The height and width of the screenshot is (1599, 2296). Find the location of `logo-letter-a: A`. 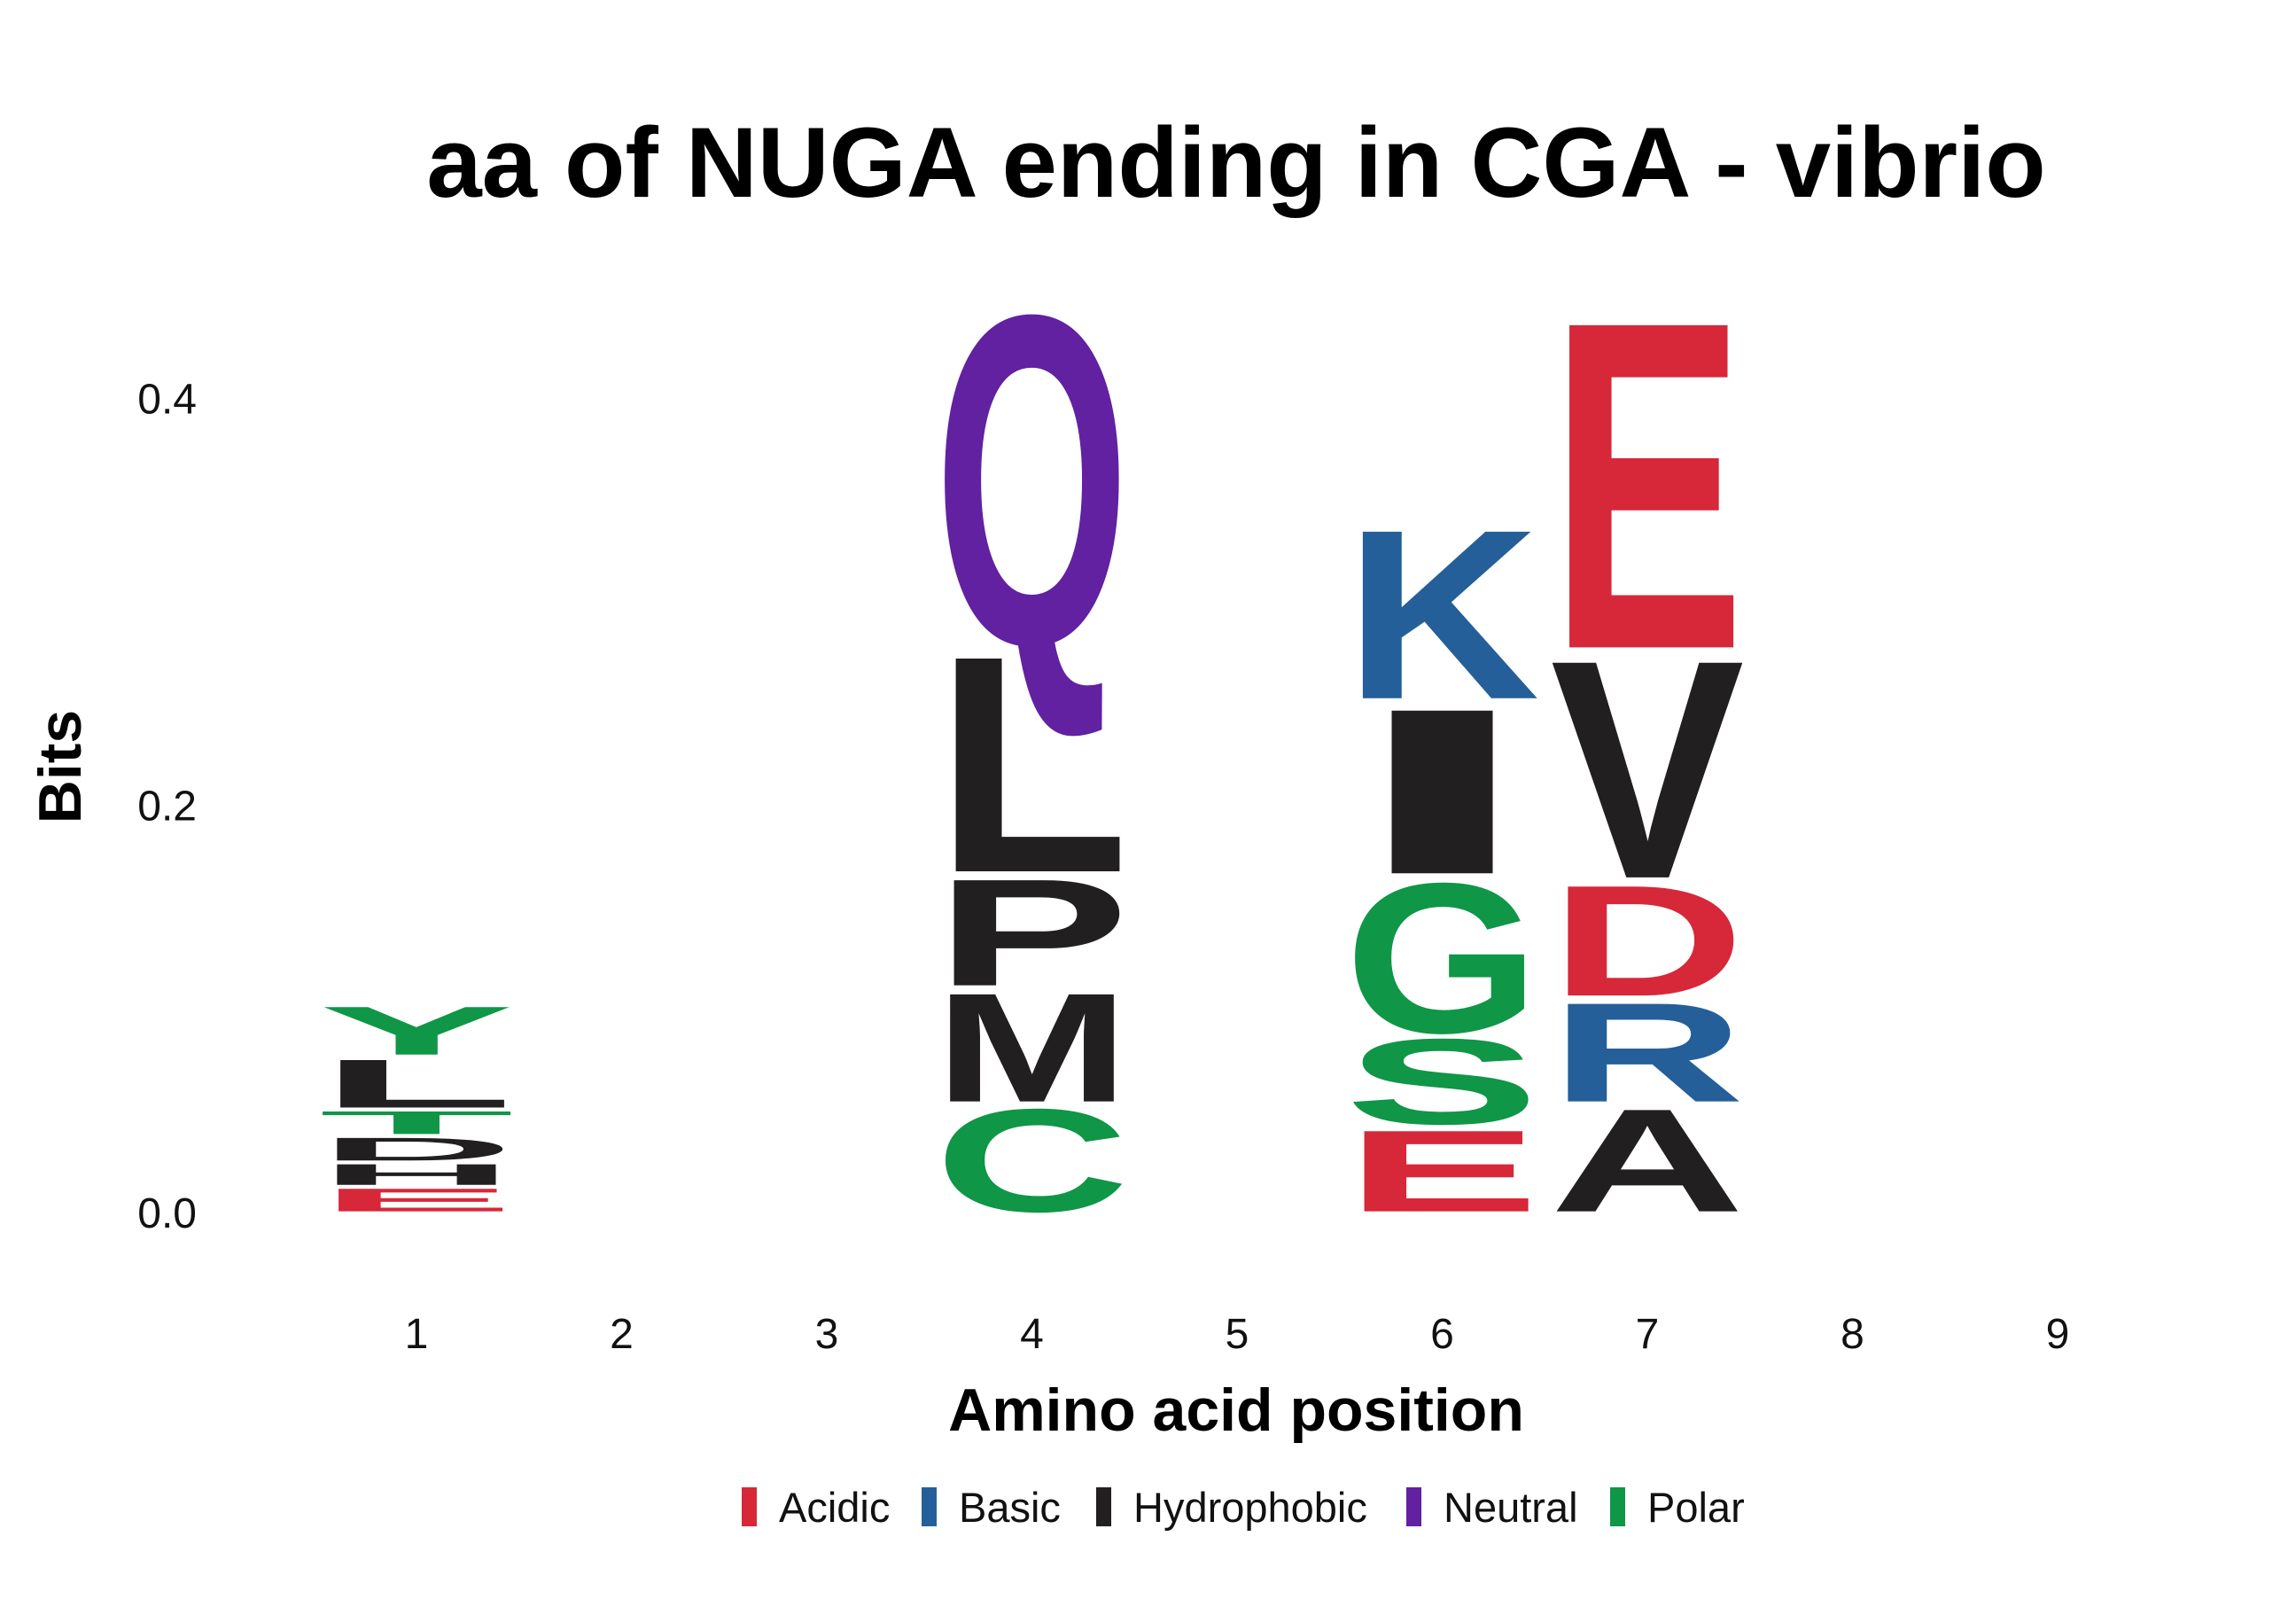

logo-letter-a: A is located at coordinates (1647, 1160).